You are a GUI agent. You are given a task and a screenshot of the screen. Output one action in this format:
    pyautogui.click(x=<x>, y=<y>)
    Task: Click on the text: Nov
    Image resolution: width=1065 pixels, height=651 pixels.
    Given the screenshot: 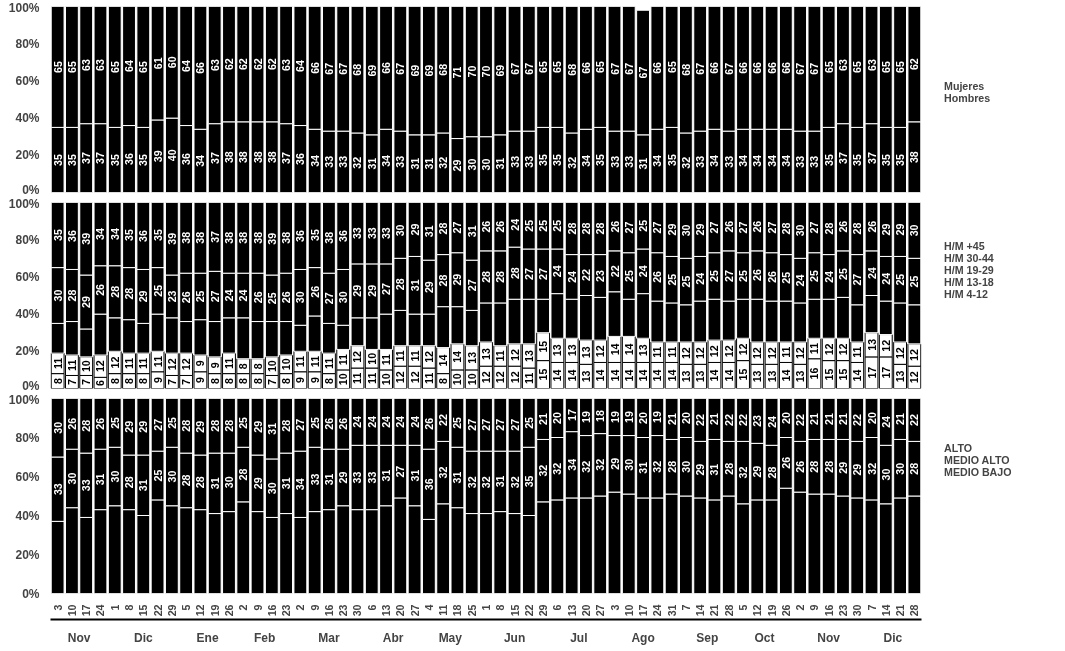 What is the action you would take?
    pyautogui.click(x=829, y=637)
    